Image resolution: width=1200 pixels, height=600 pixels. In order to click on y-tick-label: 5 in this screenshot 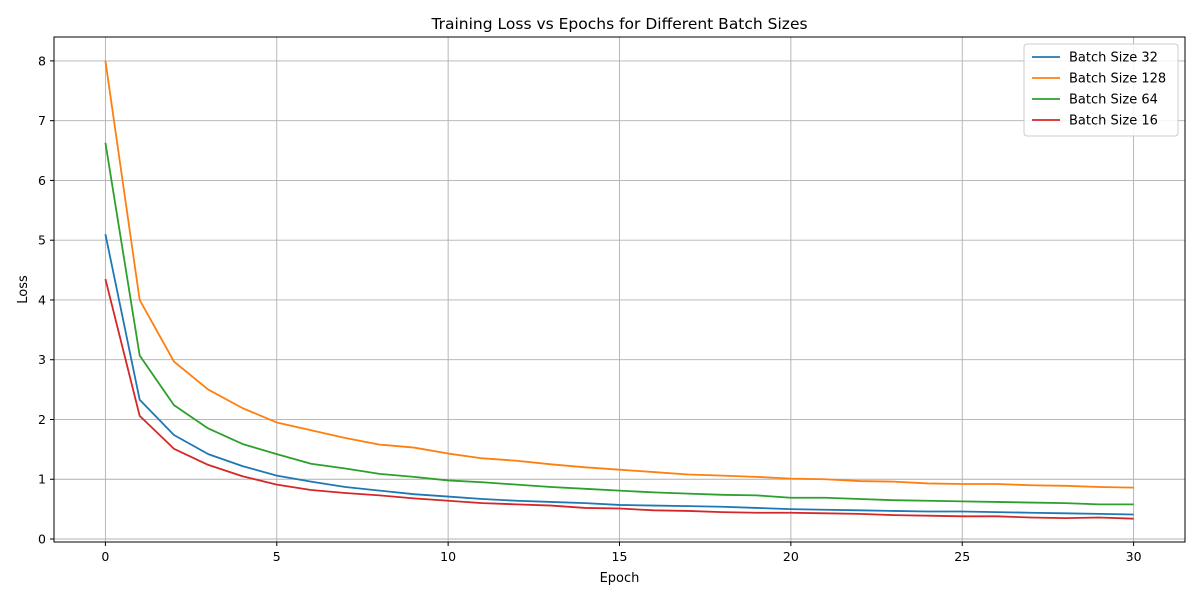, I will do `click(42, 240)`.